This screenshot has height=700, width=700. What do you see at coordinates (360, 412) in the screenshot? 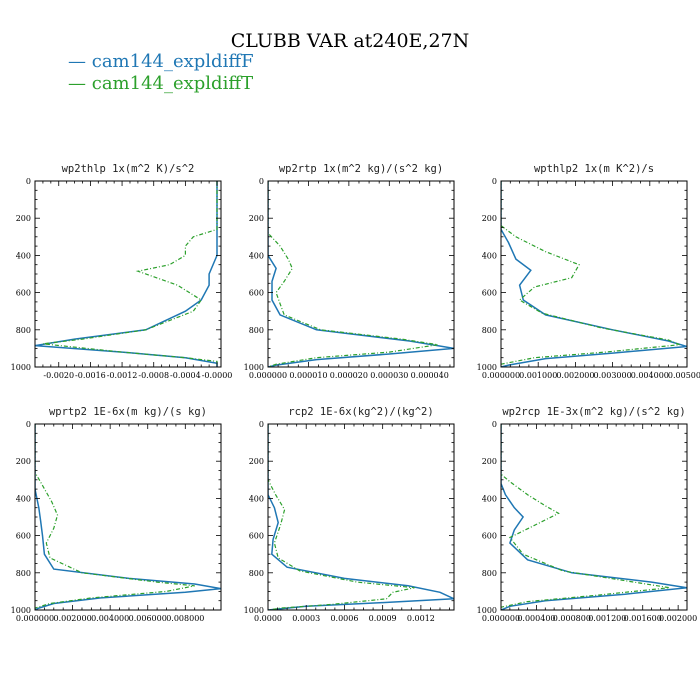
I see `panel-title: rcp2 1E-6x(kg^2)/(kg^2)` at bounding box center [360, 412].